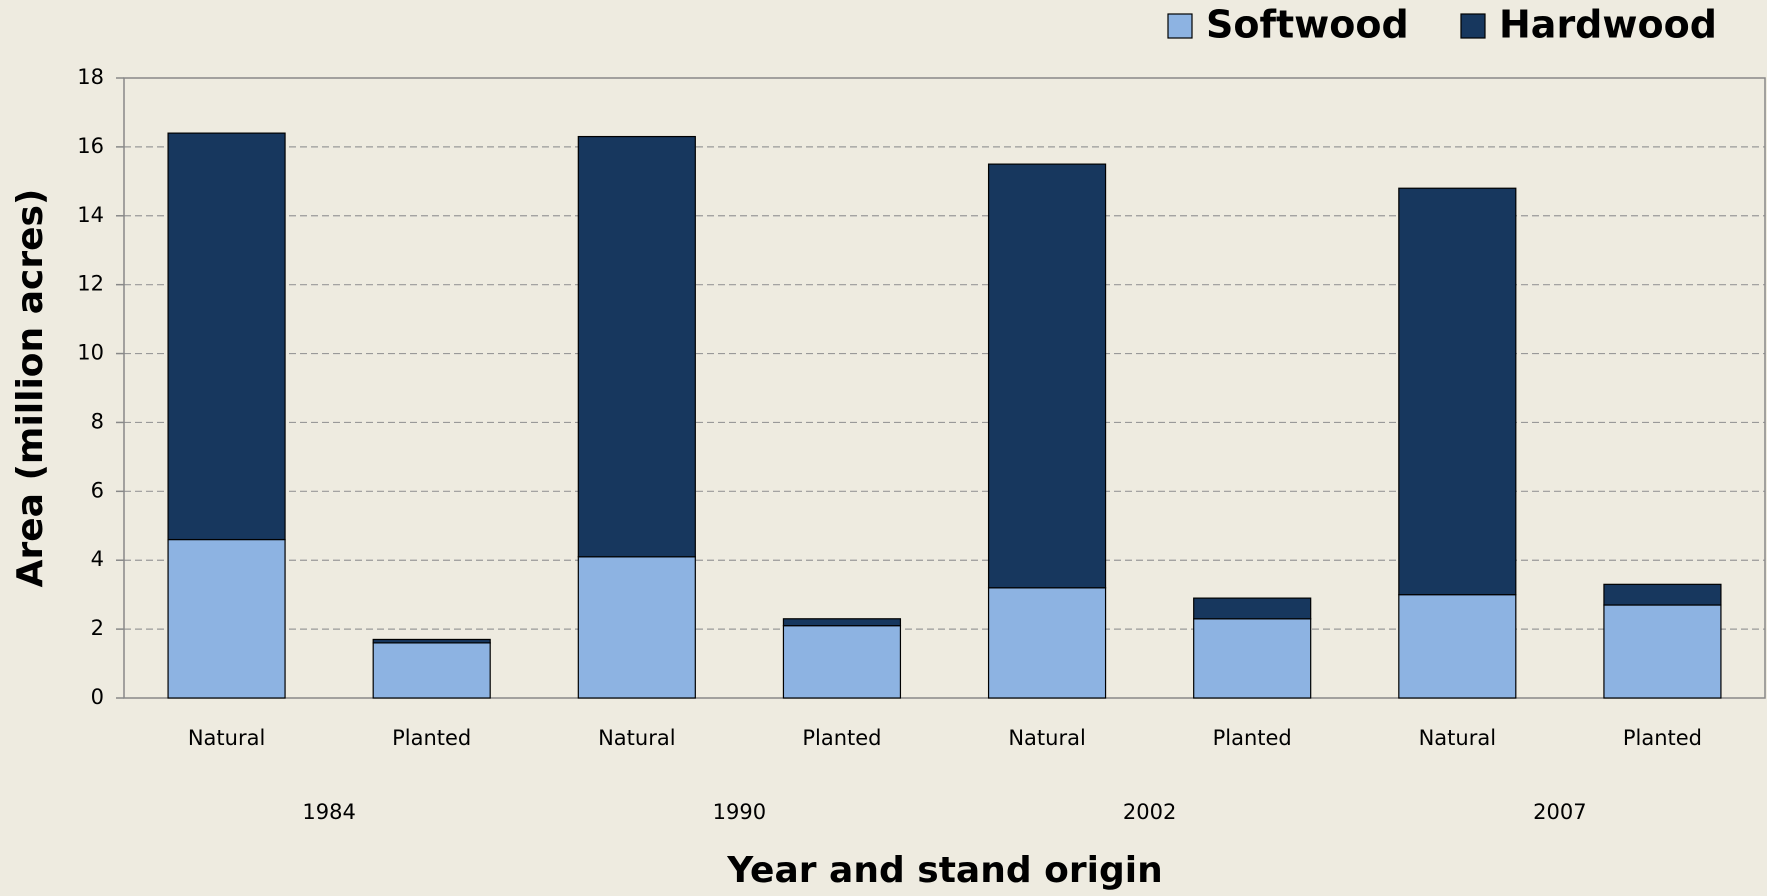 Image resolution: width=1767 pixels, height=896 pixels. What do you see at coordinates (90, 146) in the screenshot?
I see `y-tick-label: 16` at bounding box center [90, 146].